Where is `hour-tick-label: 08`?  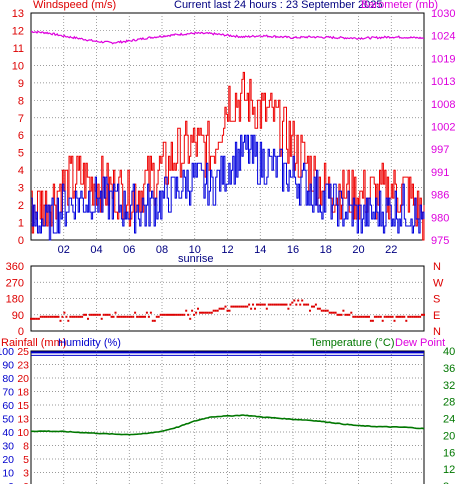
hour-tick-label: 08 is located at coordinates (162, 250).